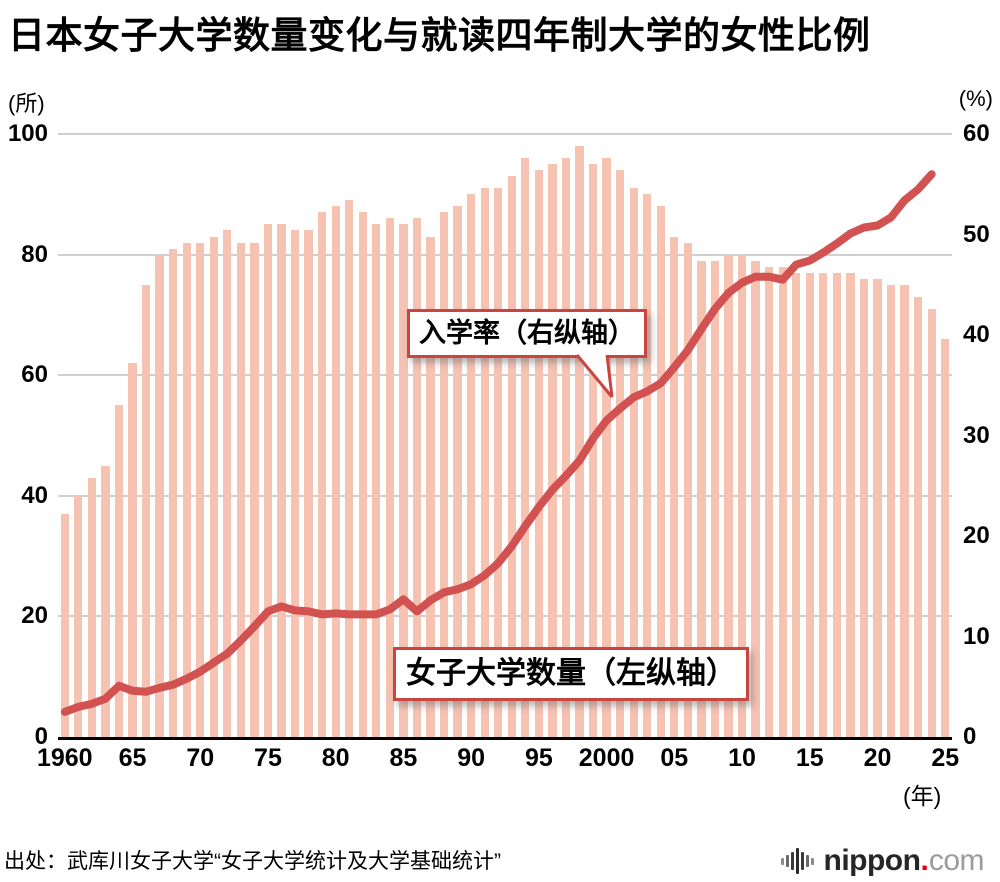 This screenshot has height=882, width=1000. I want to click on left-tick-20: 20, so click(34, 616).